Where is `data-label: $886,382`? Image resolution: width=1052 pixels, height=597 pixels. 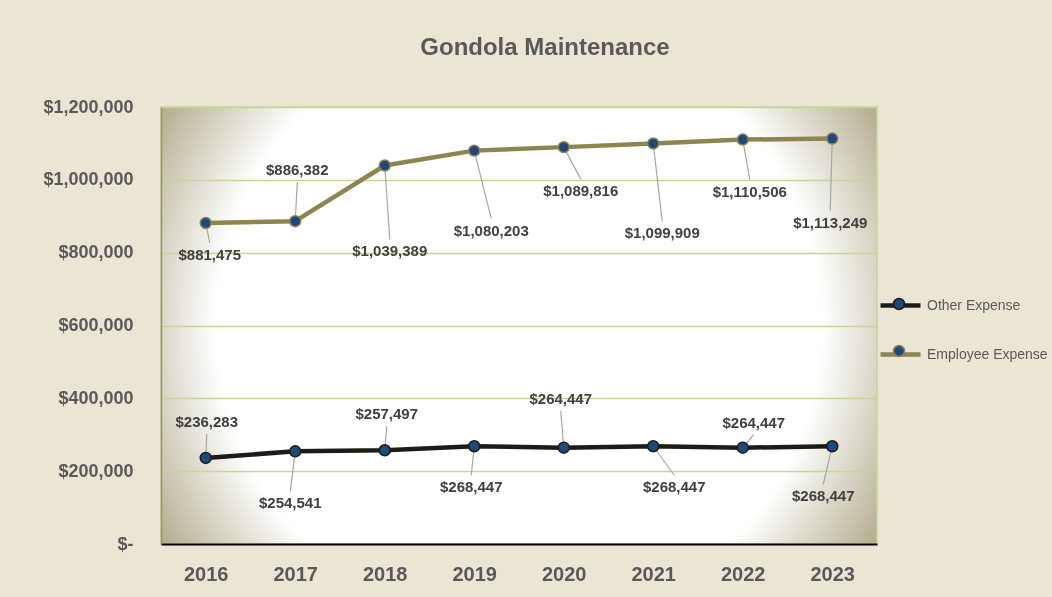
data-label: $886,382 is located at coordinates (297, 170).